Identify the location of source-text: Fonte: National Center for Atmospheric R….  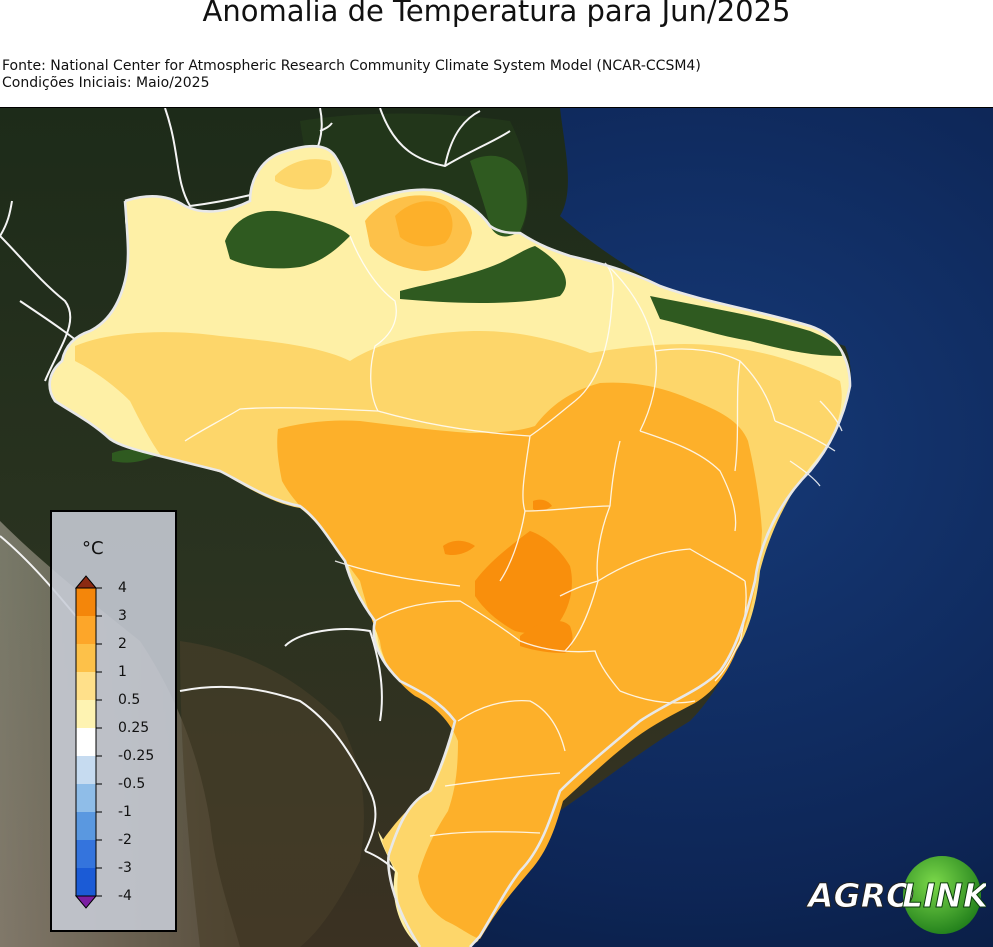
(351, 75).